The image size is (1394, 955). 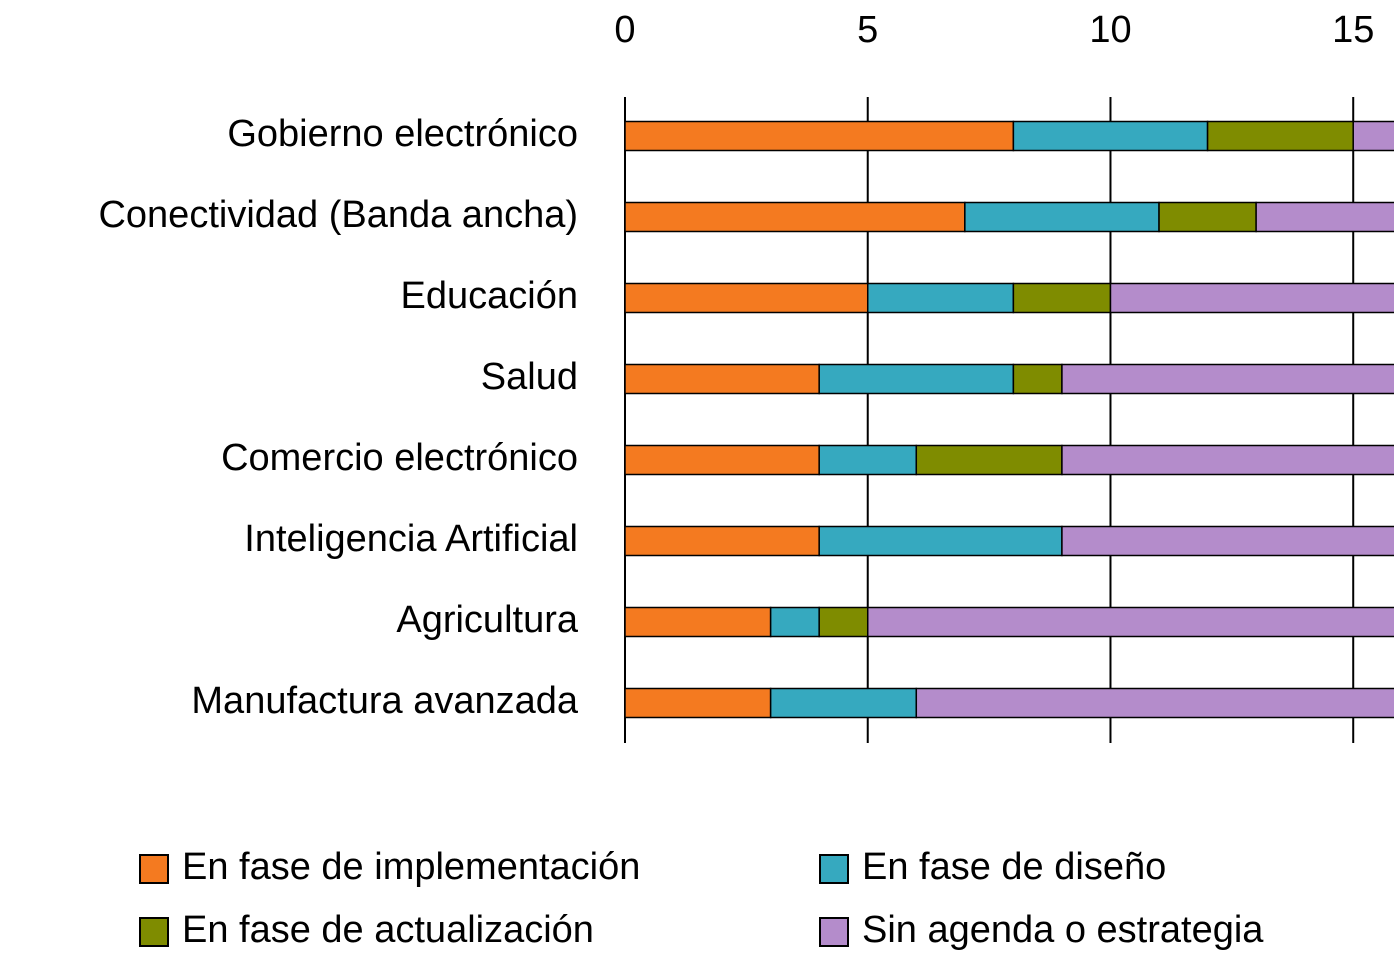 What do you see at coordinates (388, 930) in the screenshot?
I see `legend-label: En fase de actualización` at bounding box center [388, 930].